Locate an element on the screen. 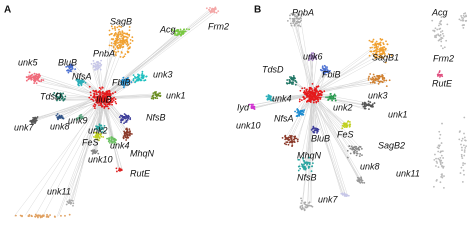 The width and height of the screenshot is (474, 240). cluster-label: MhqN is located at coordinates (309, 155).